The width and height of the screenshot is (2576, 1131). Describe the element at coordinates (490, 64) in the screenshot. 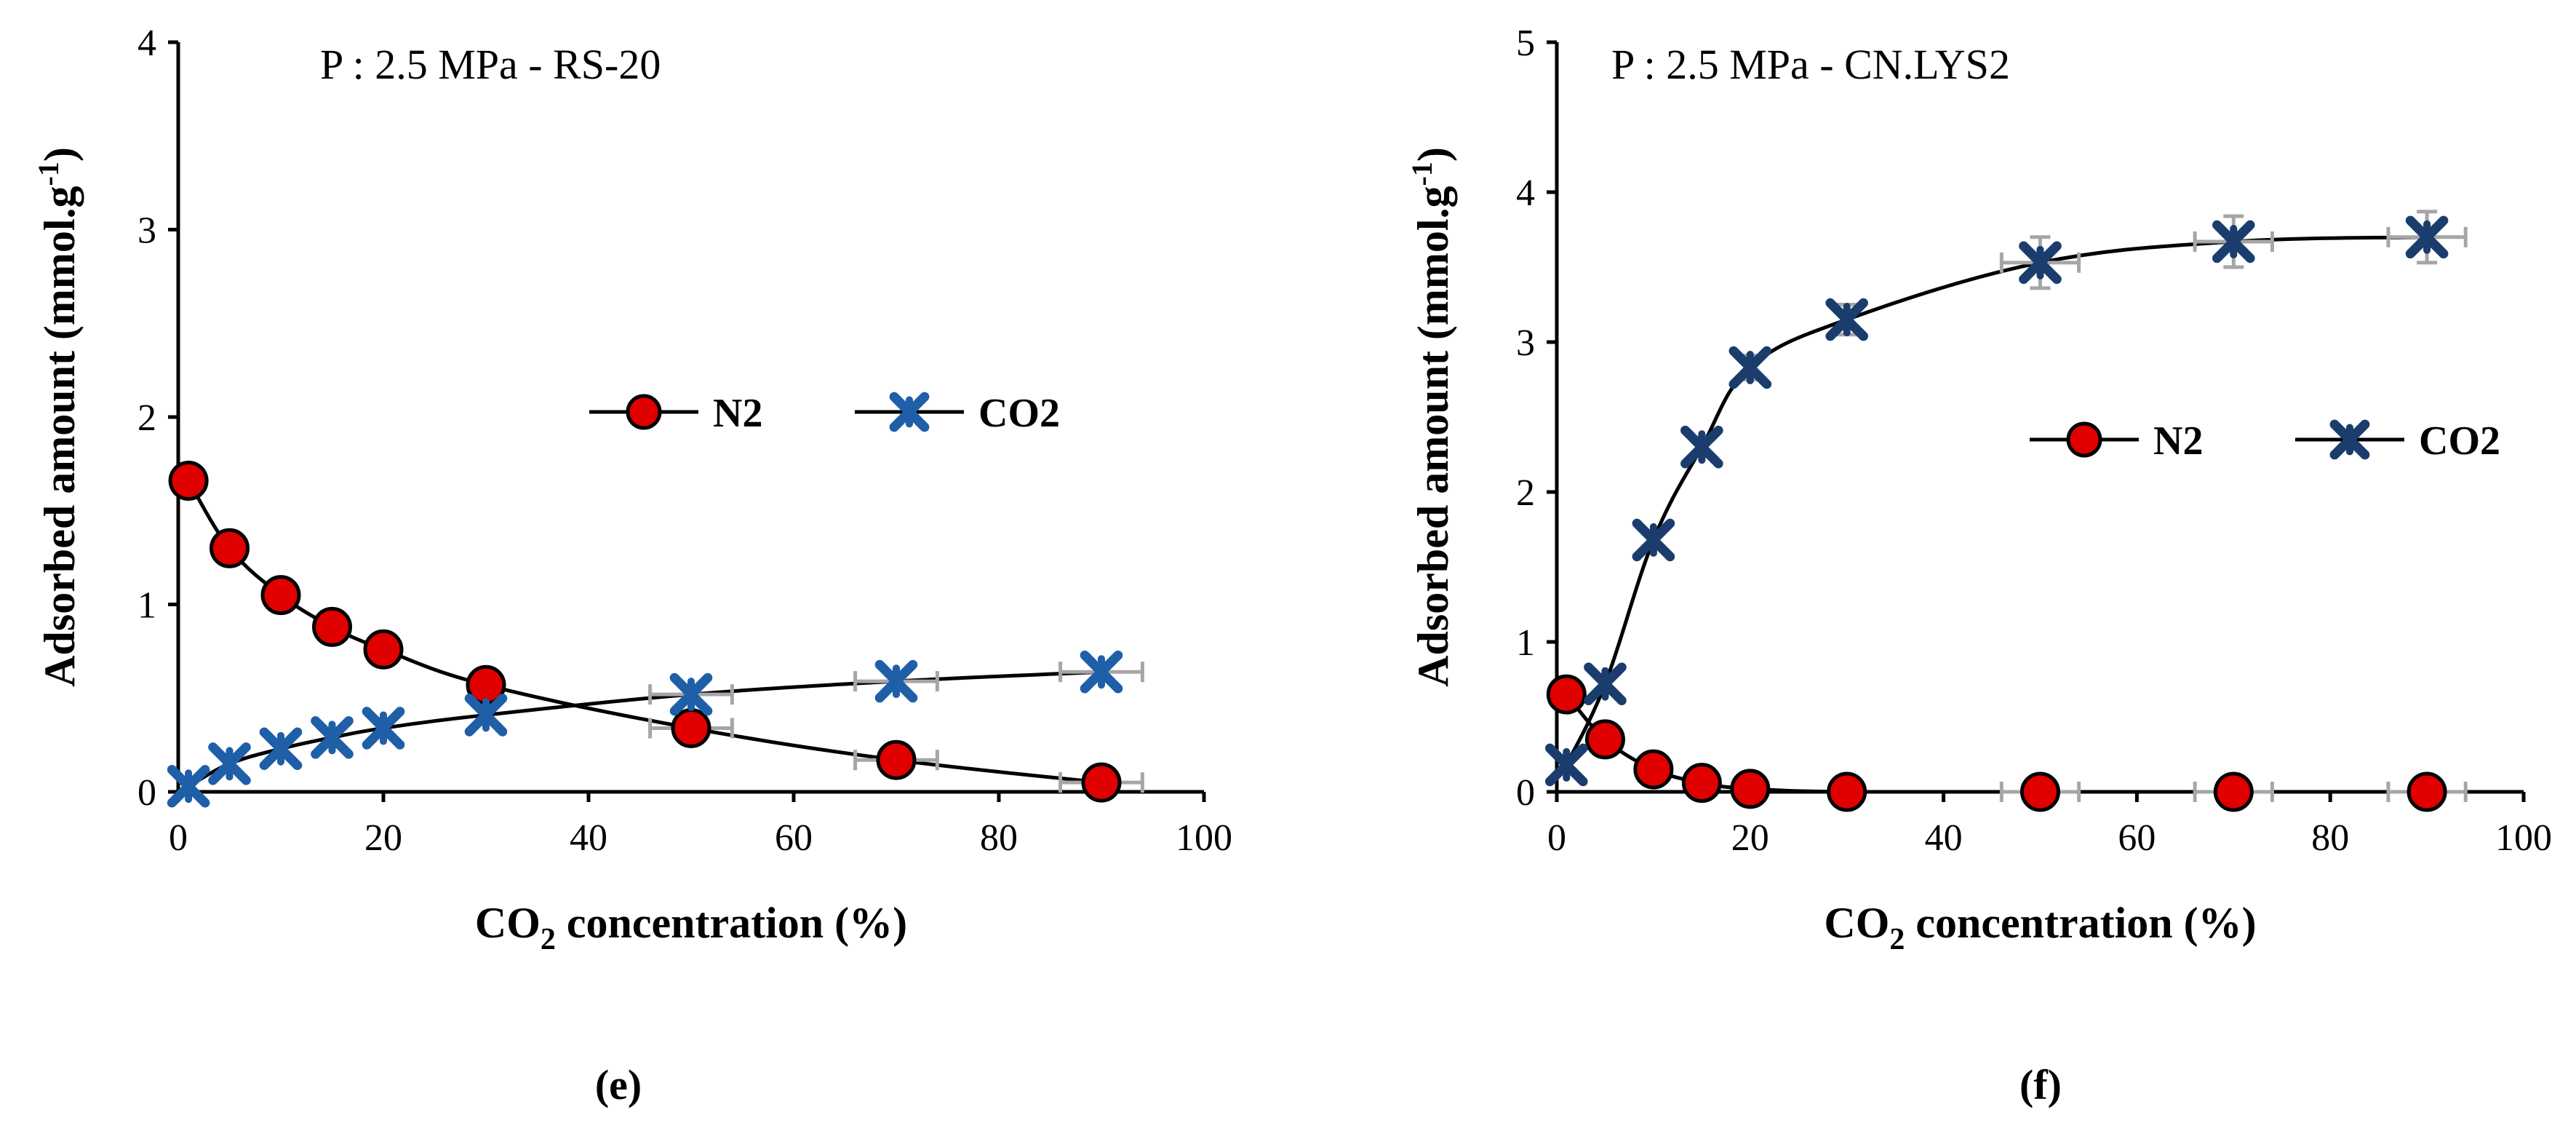

I see `chart-annotation: P : 2.5 MPa - RS-20` at that location.